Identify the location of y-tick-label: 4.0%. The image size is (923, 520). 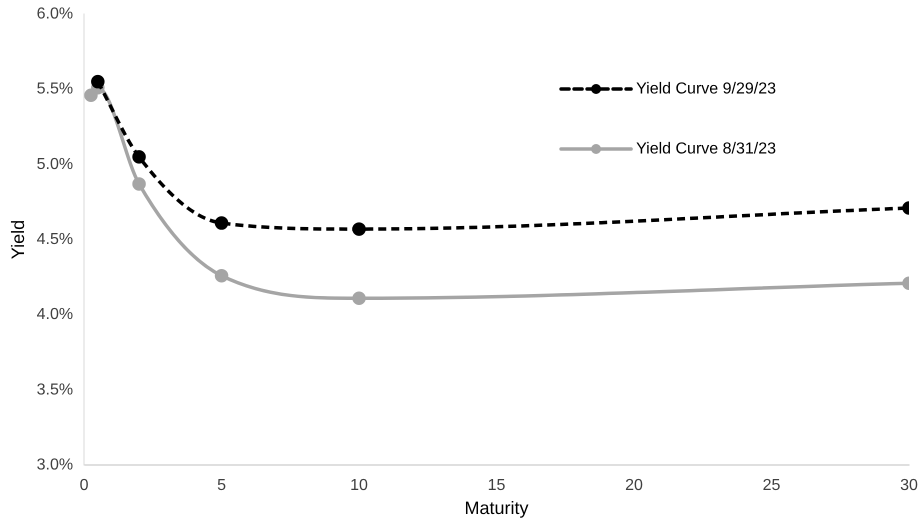
(55, 315).